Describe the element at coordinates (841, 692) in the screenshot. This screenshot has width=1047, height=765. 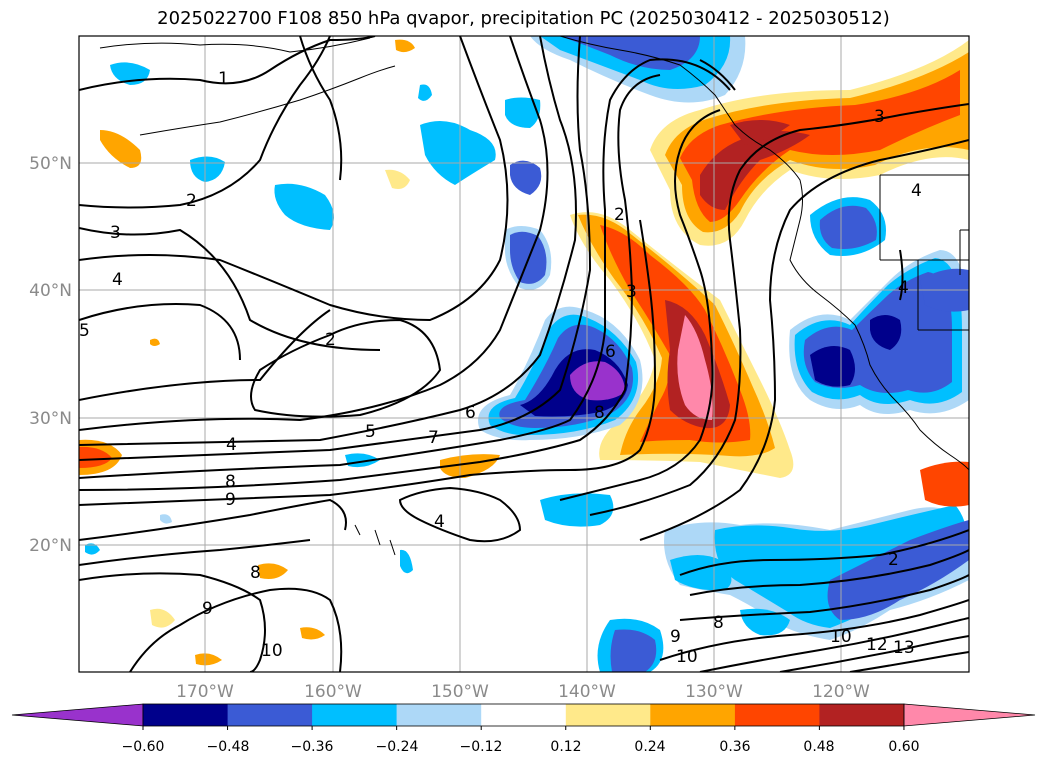
I see `lon-label: 120°W` at that location.